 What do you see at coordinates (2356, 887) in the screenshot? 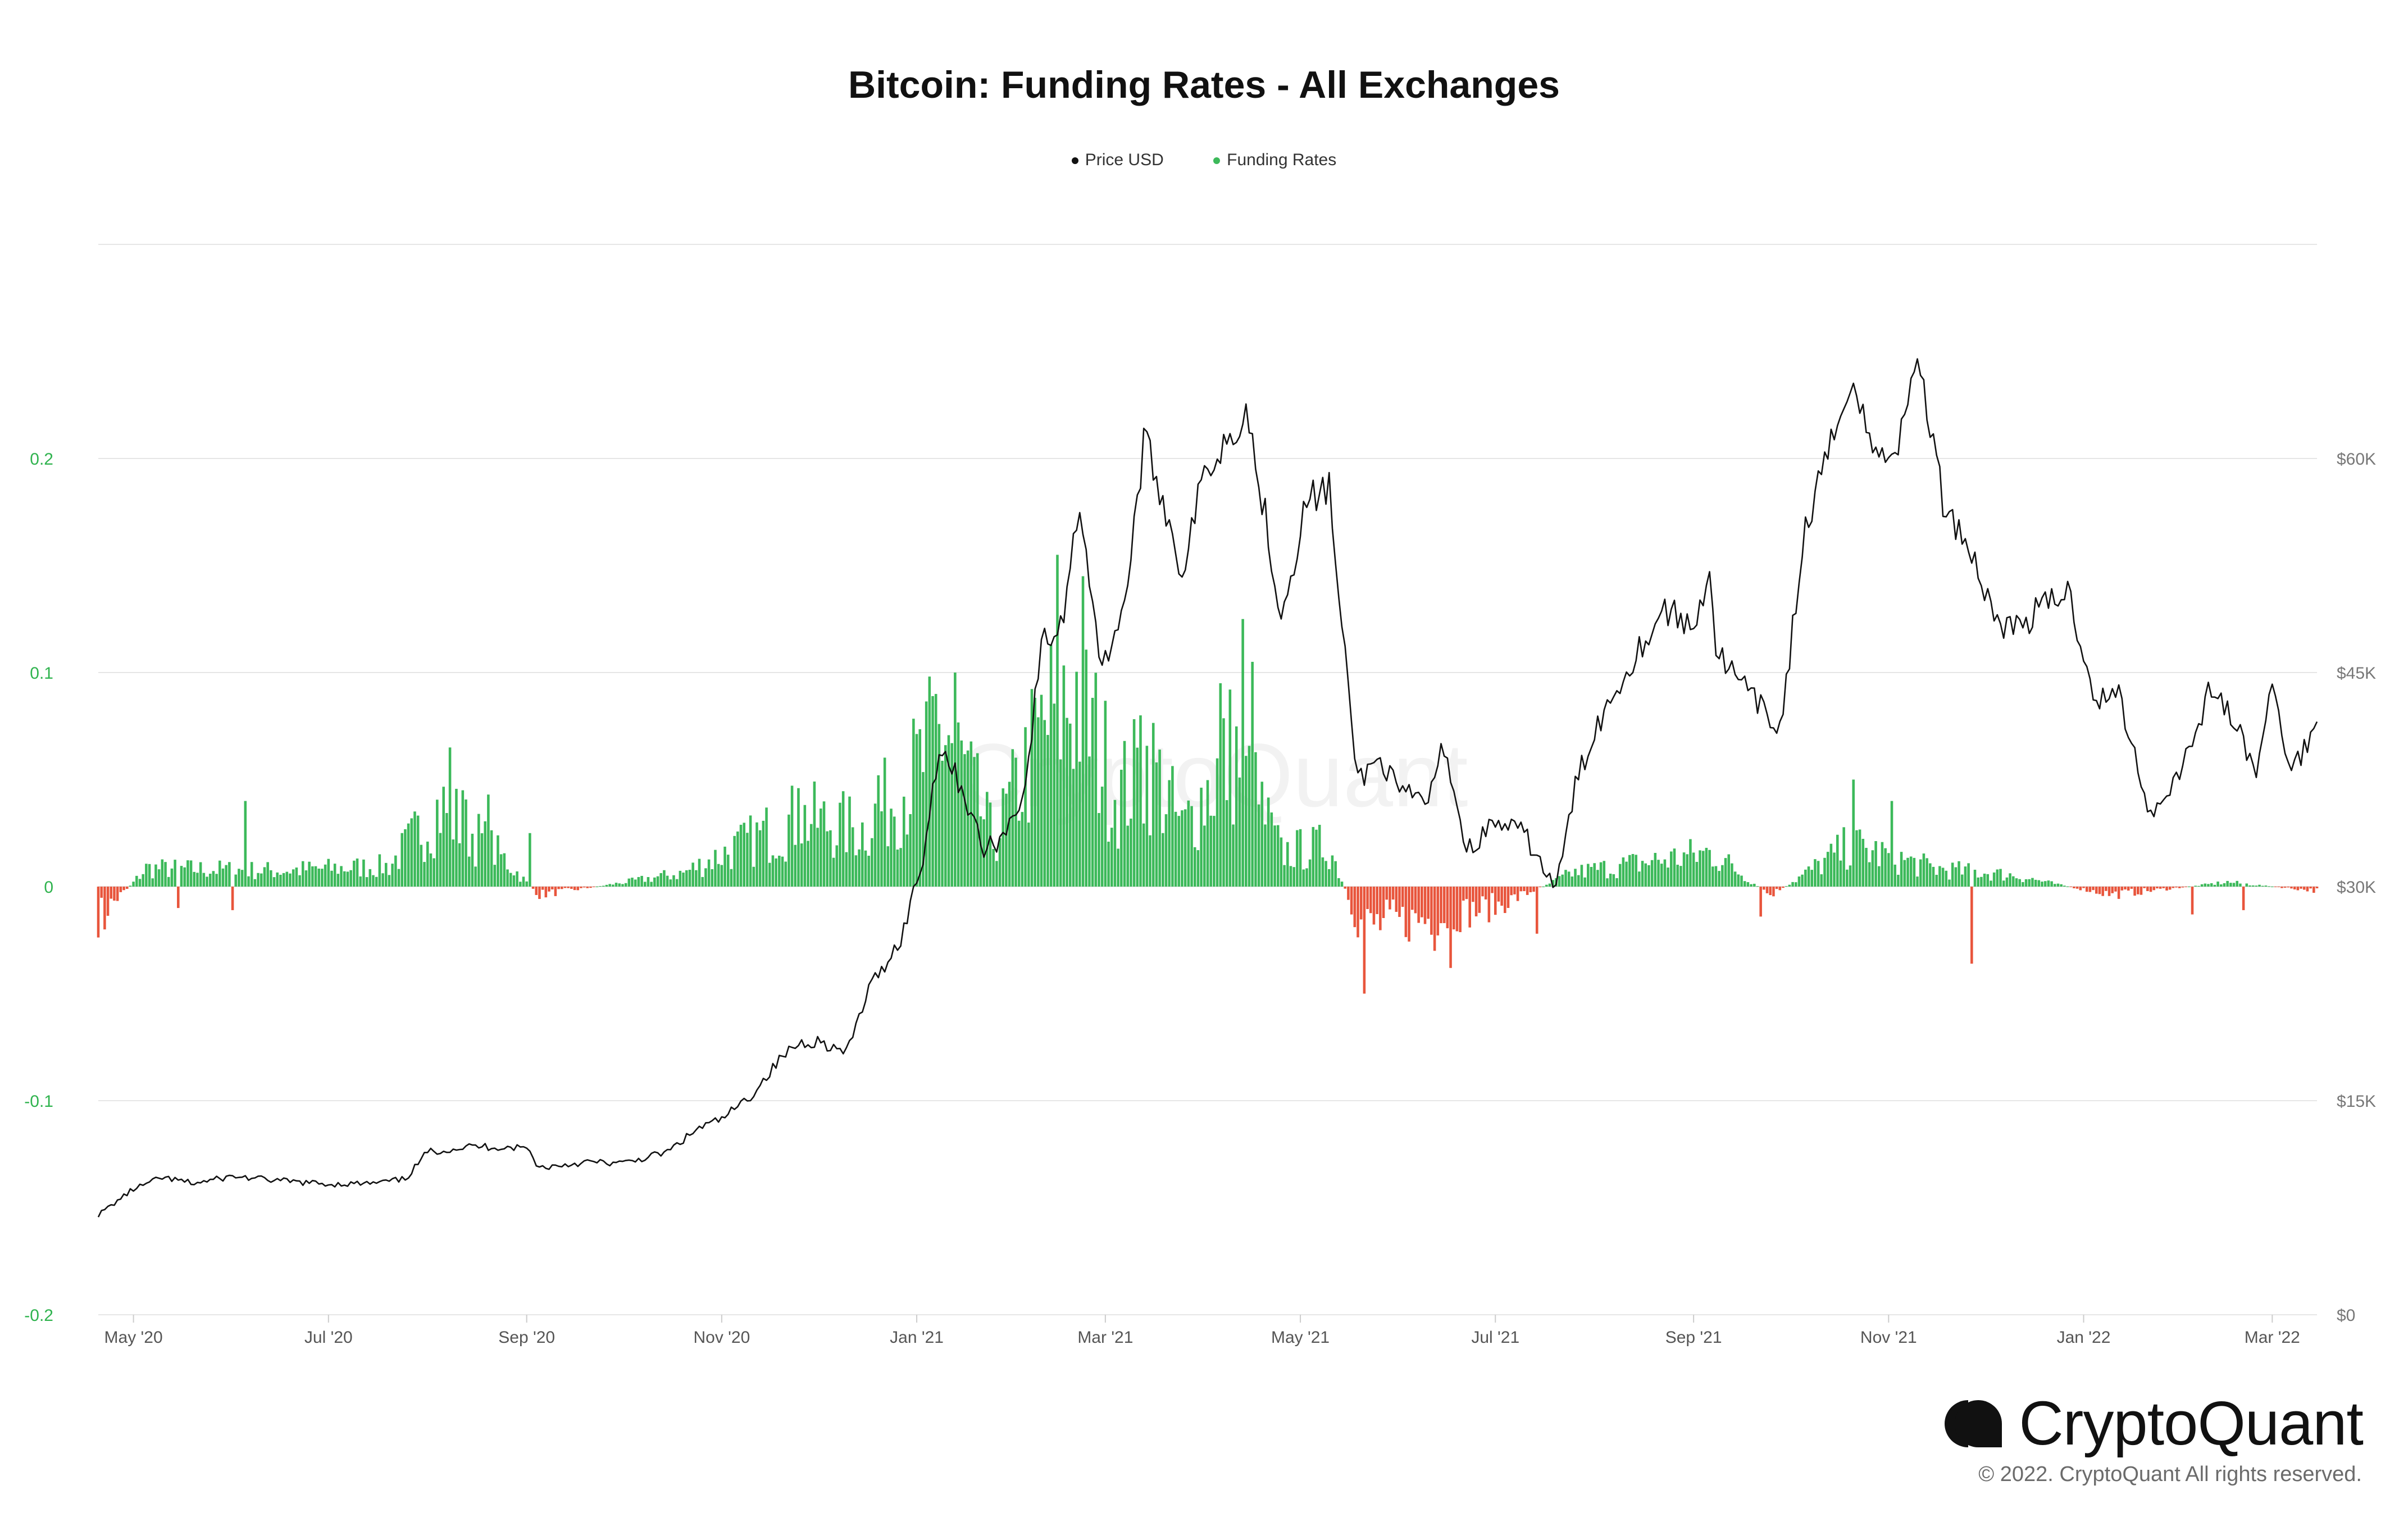
I see `right-axis-tick-label: $30K` at bounding box center [2356, 887].